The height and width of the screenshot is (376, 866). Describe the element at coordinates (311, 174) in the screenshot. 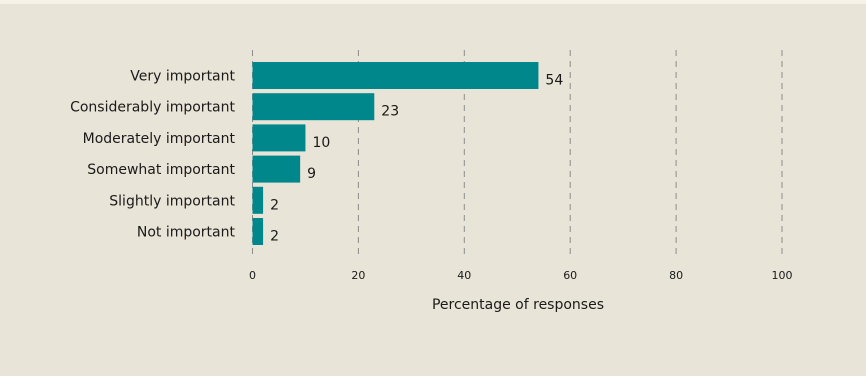

I see `data-label: 9` at that location.